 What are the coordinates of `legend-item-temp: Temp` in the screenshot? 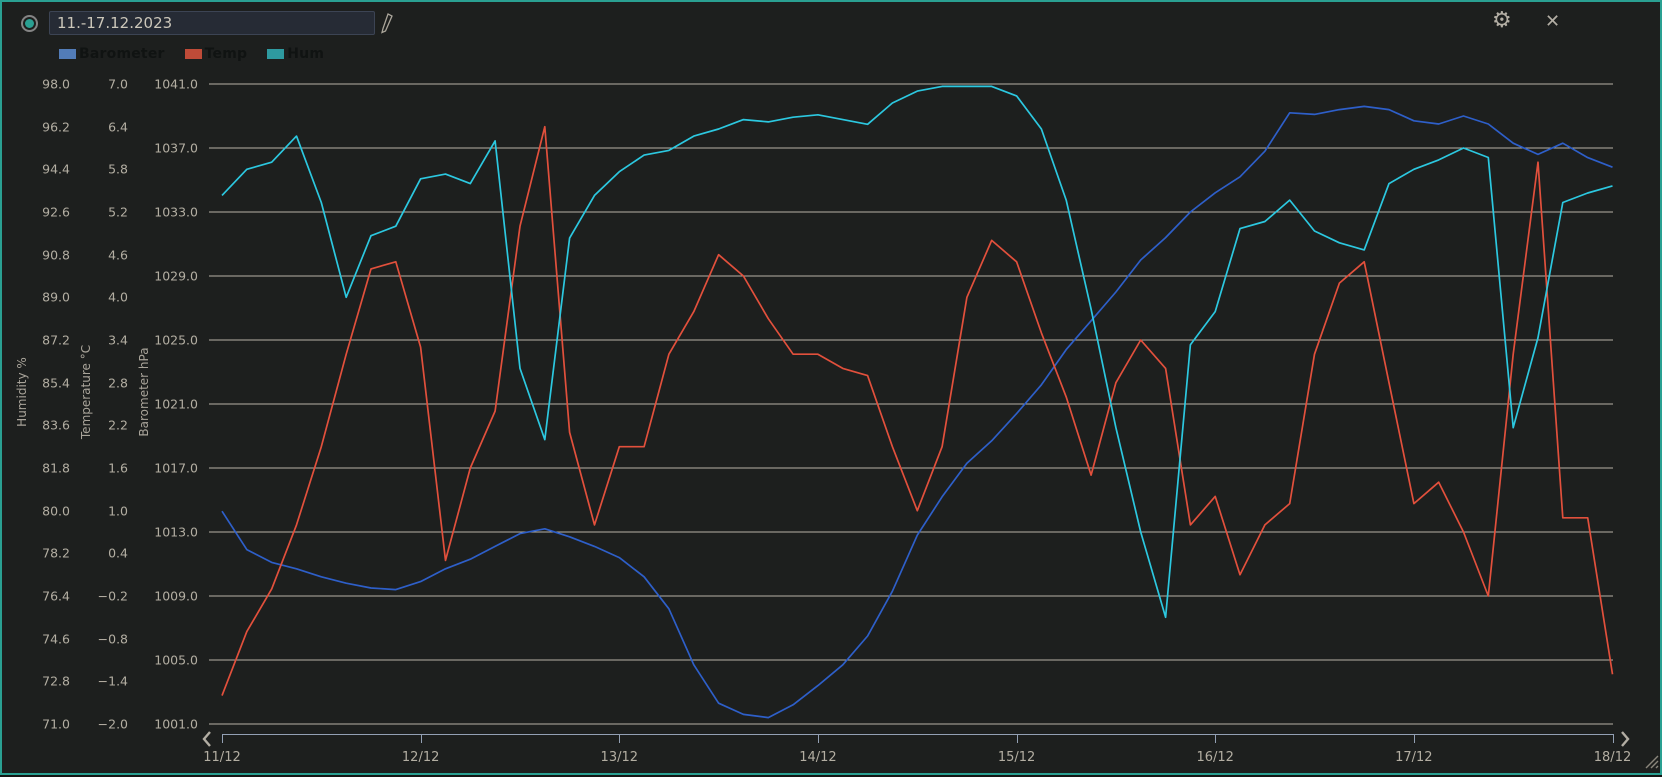 It's located at (216, 54).